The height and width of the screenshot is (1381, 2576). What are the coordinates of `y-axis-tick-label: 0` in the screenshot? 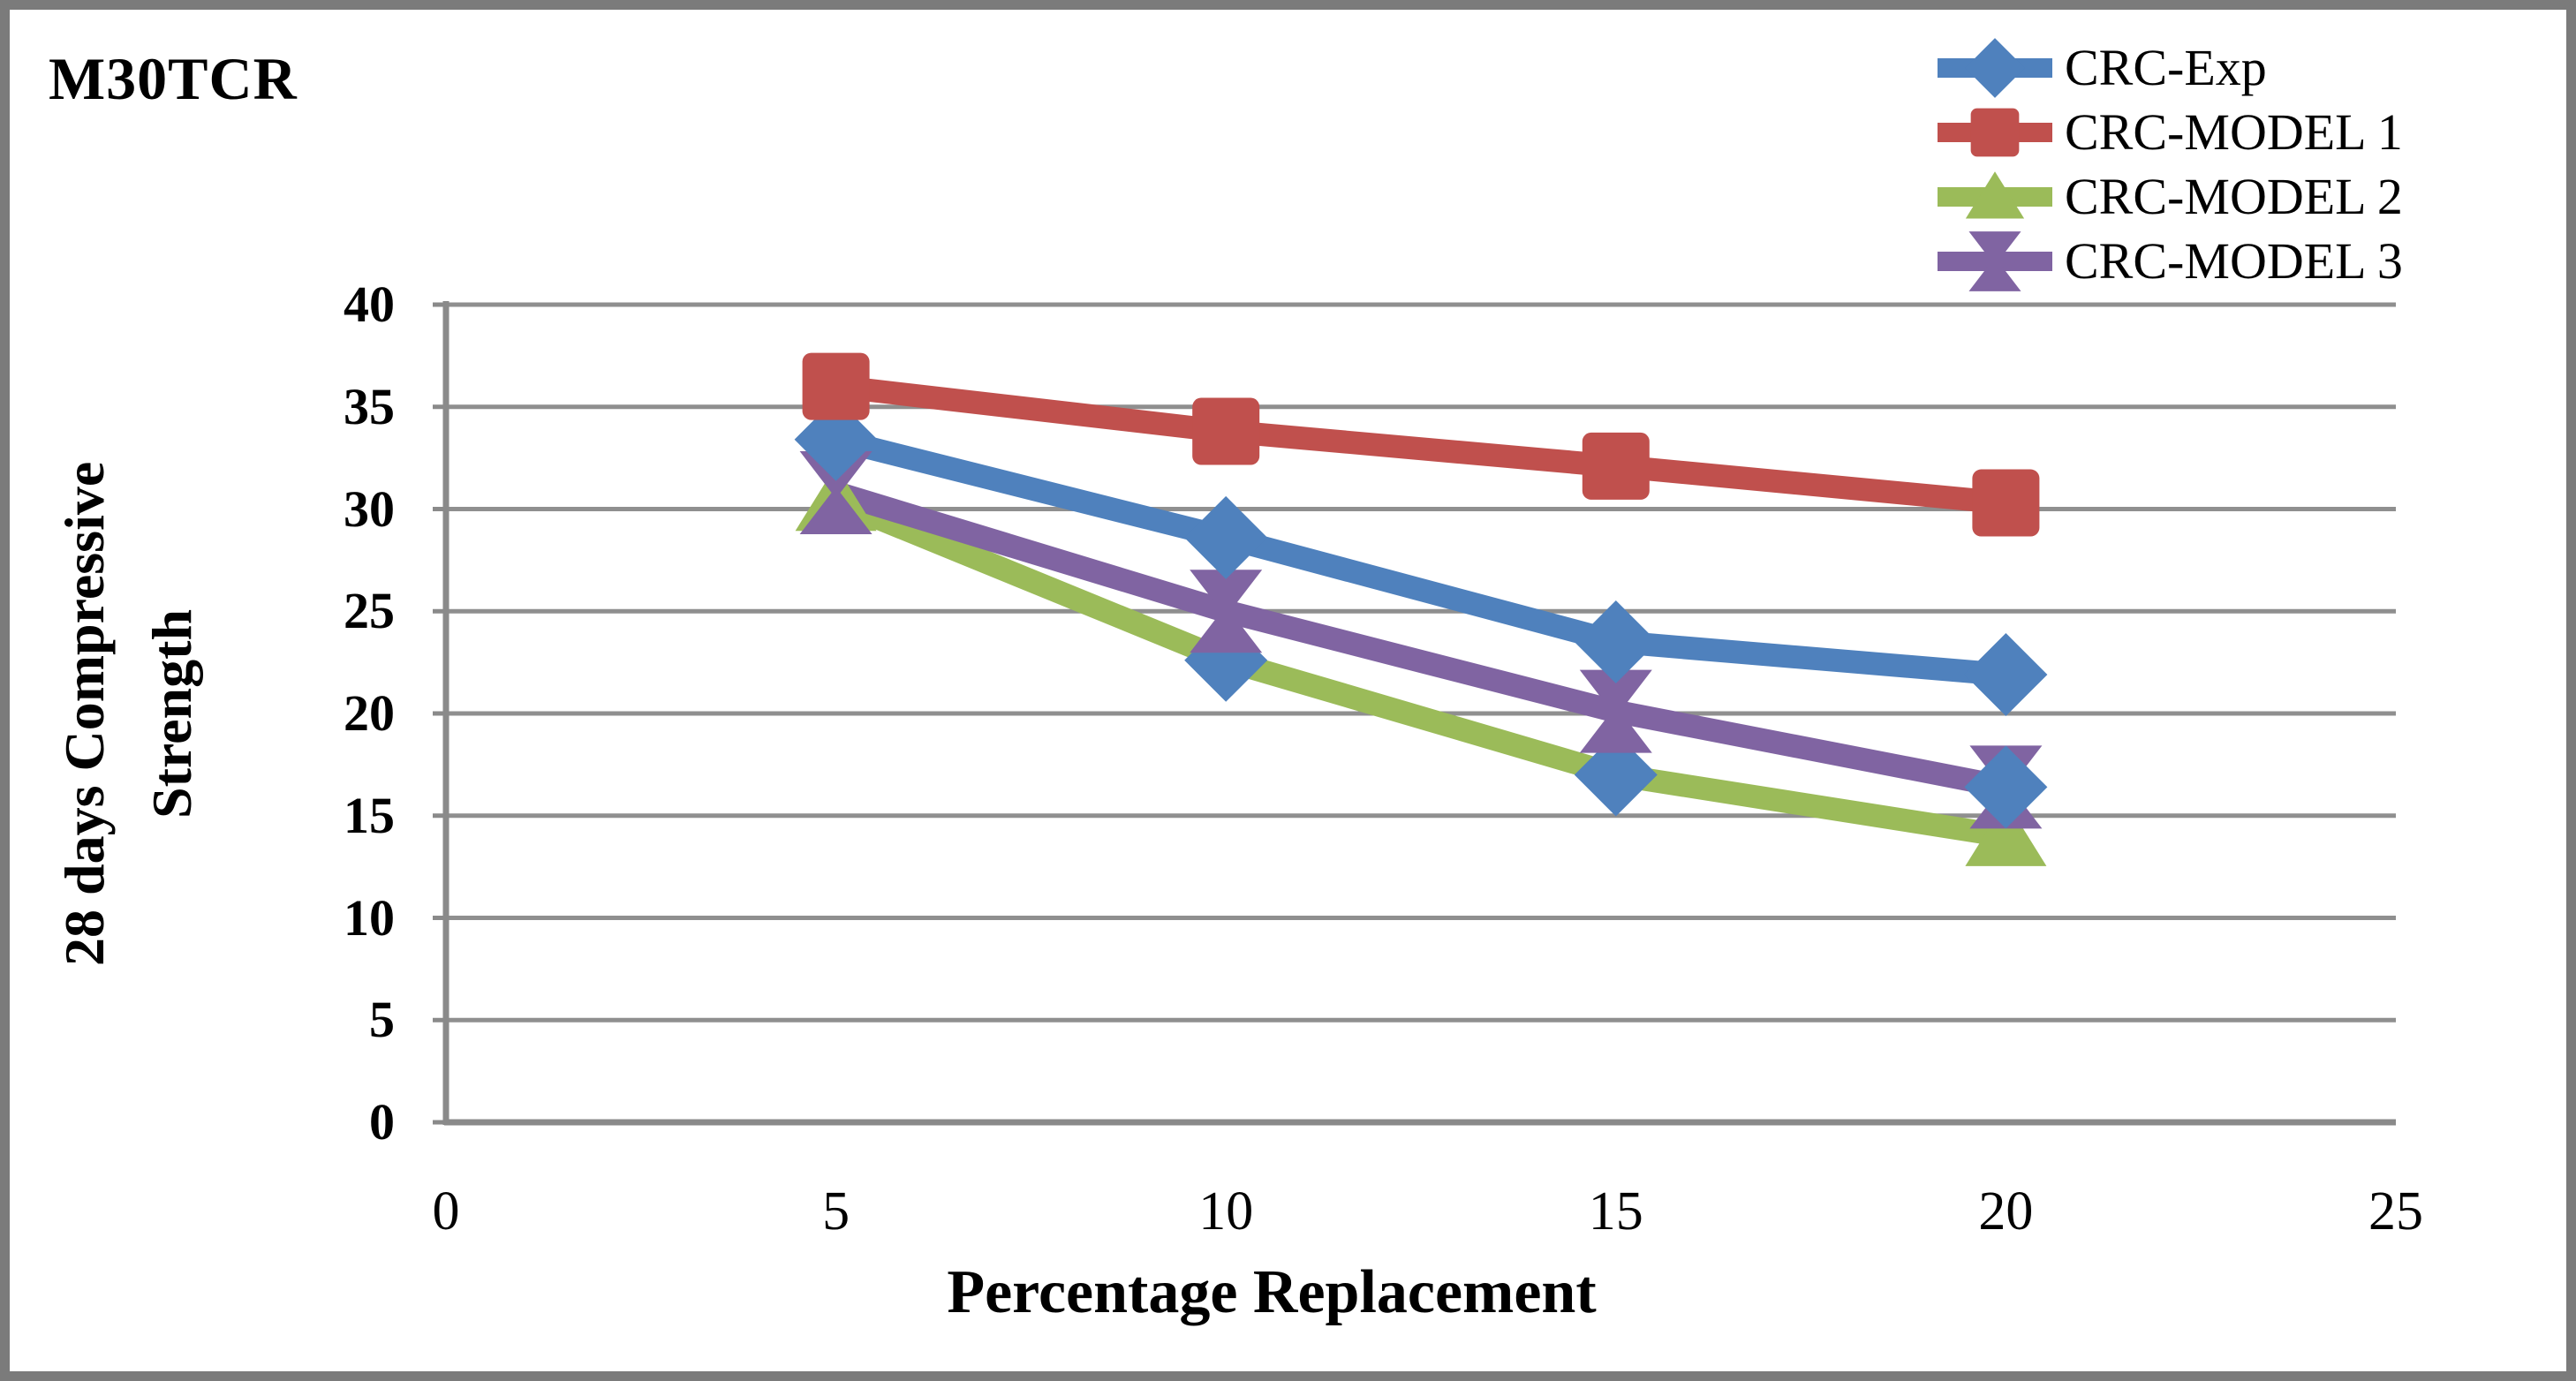 It's located at (382, 1122).